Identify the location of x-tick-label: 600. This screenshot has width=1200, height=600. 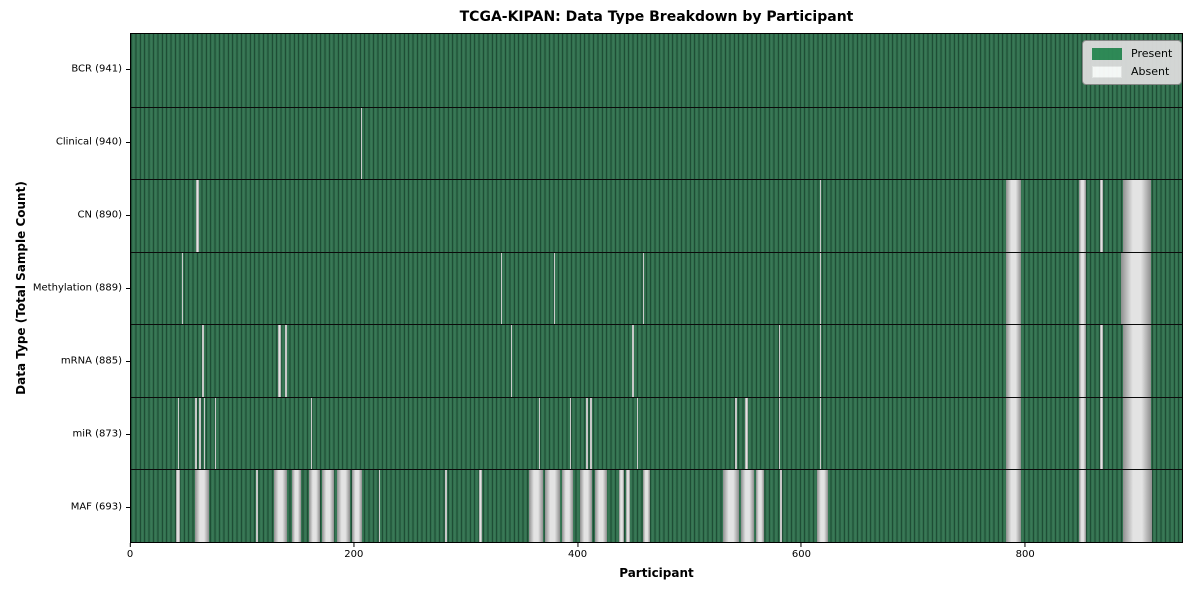
(801, 554).